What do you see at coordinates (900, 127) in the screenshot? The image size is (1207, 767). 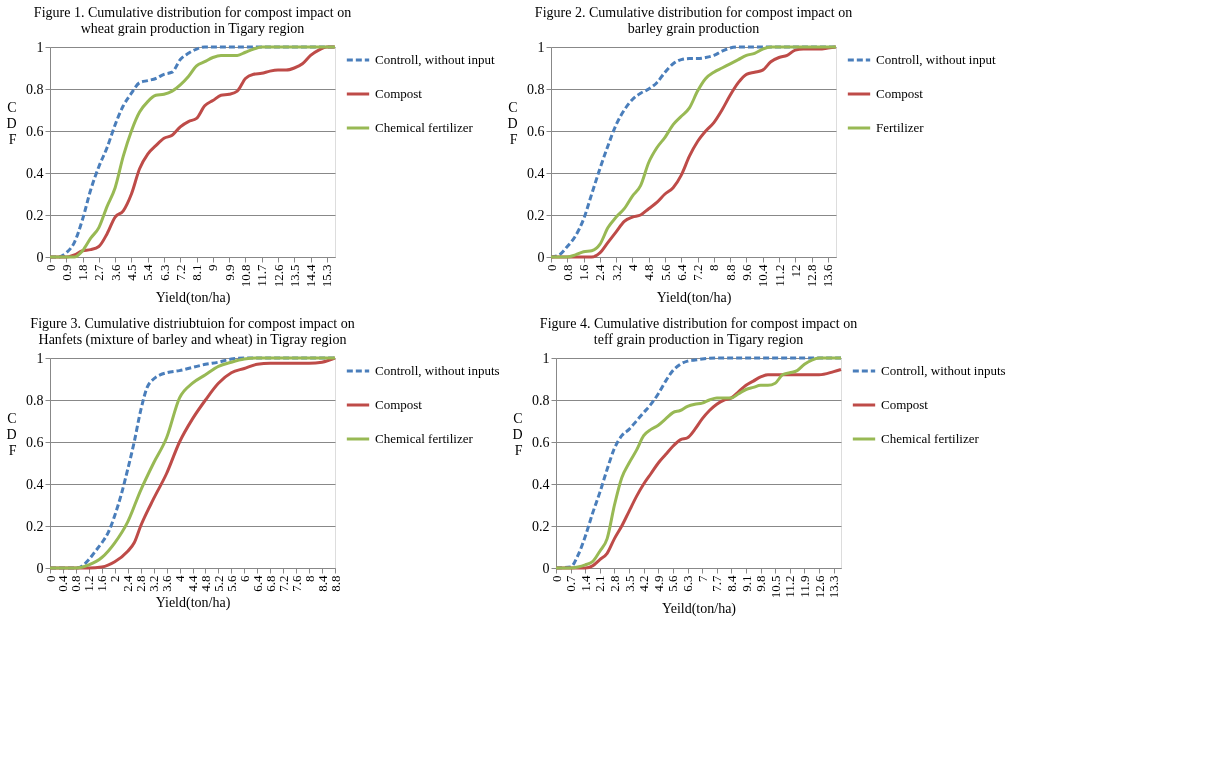 I see `legend-label: Fertilizer` at bounding box center [900, 127].